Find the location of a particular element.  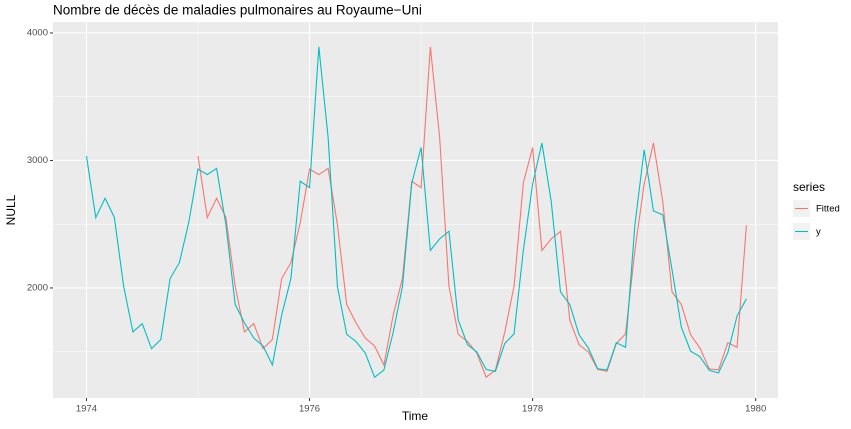

x-tick-label: 1978 is located at coordinates (532, 409).